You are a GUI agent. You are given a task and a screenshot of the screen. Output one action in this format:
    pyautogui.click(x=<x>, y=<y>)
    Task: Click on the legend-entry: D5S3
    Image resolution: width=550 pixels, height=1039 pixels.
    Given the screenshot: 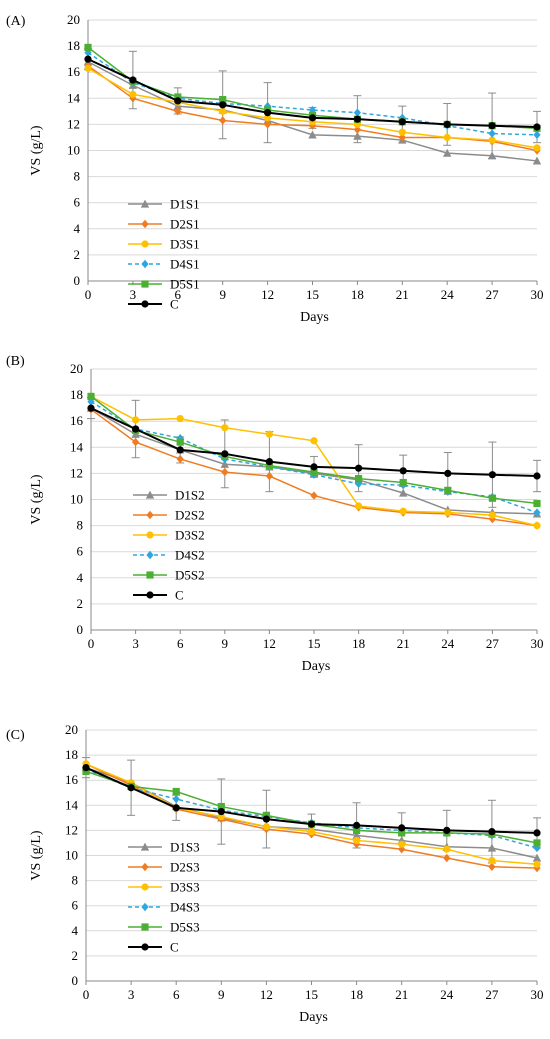 What is the action you would take?
    pyautogui.click(x=185, y=927)
    